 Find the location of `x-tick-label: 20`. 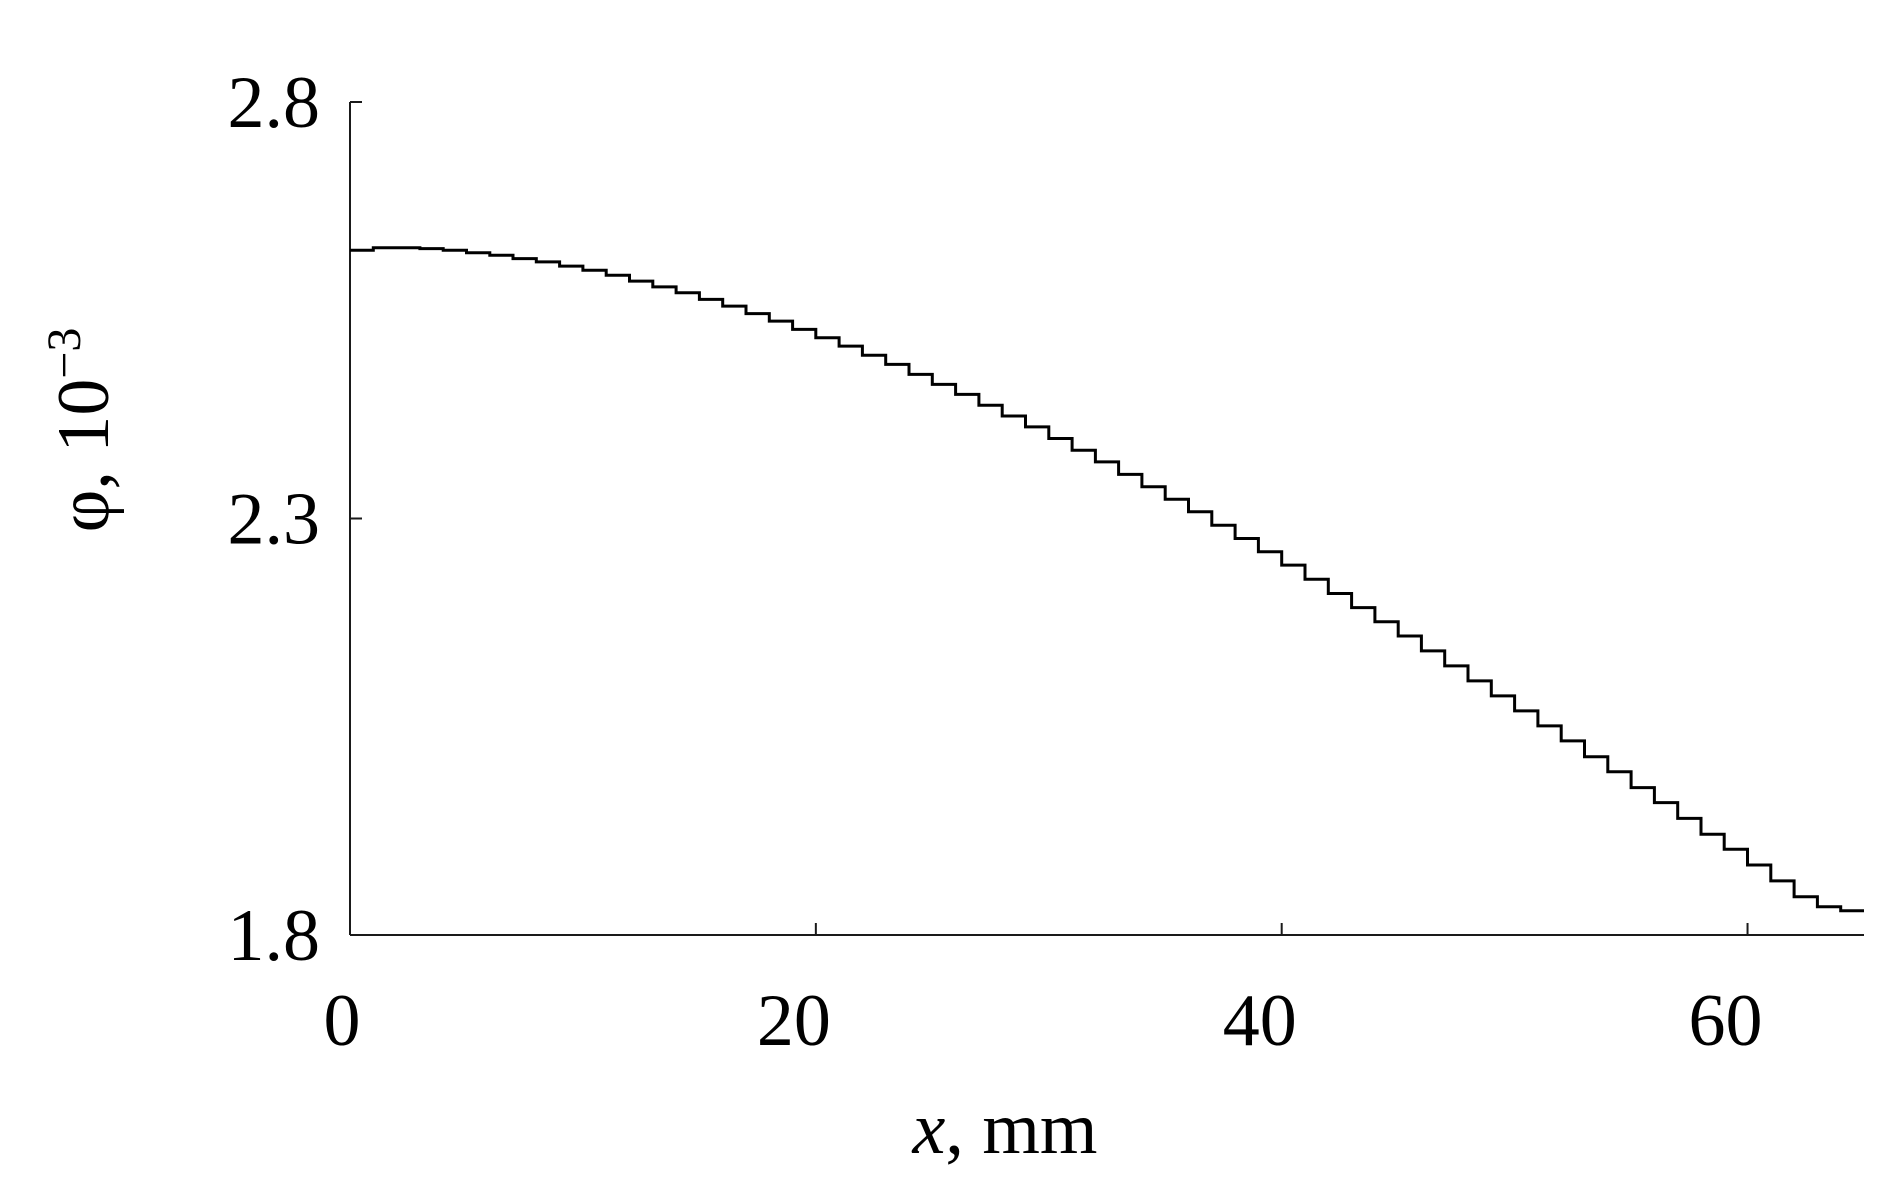

x-tick-label: 20 is located at coordinates (794, 1021).